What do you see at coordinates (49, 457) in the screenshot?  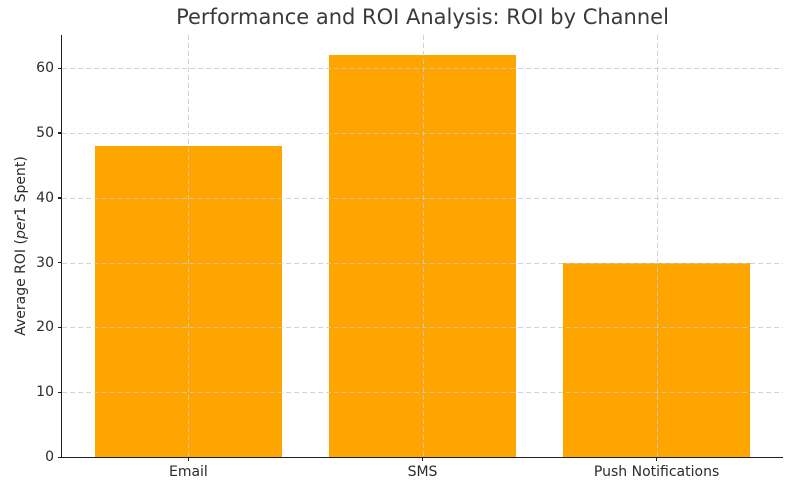 I see `y-tick-label-0: 0` at bounding box center [49, 457].